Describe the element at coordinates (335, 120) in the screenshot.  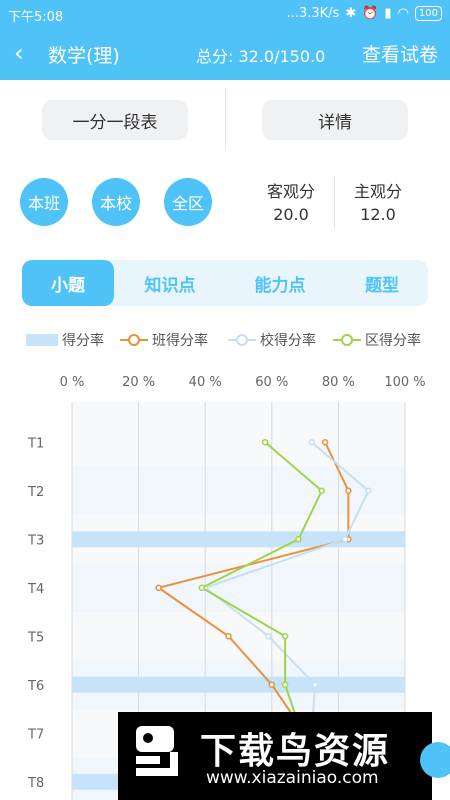
I see `details-button: 详情` at that location.